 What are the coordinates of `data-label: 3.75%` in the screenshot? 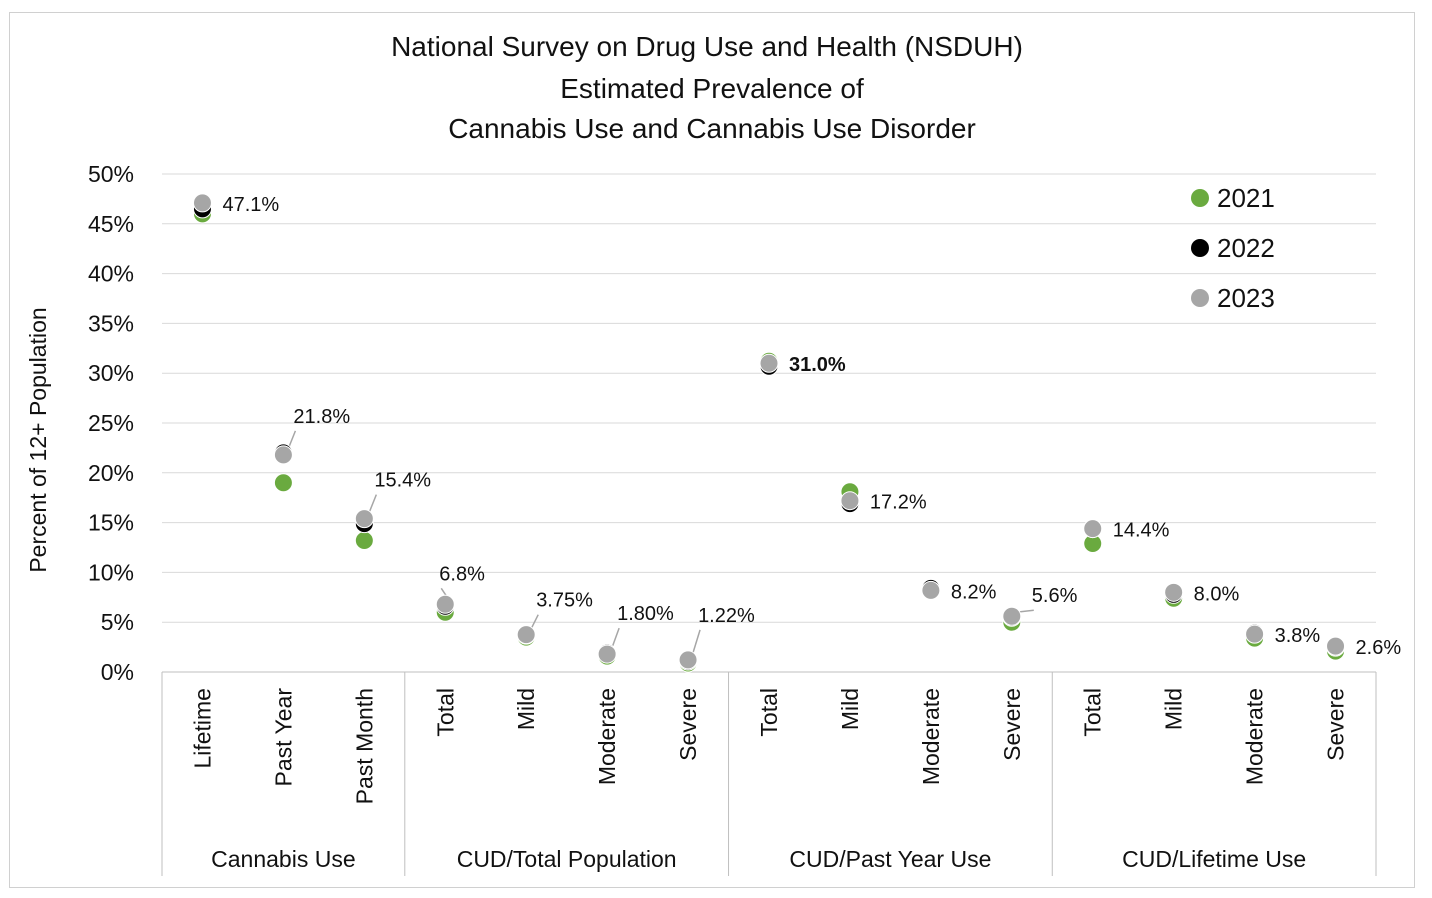 It's located at (564, 601).